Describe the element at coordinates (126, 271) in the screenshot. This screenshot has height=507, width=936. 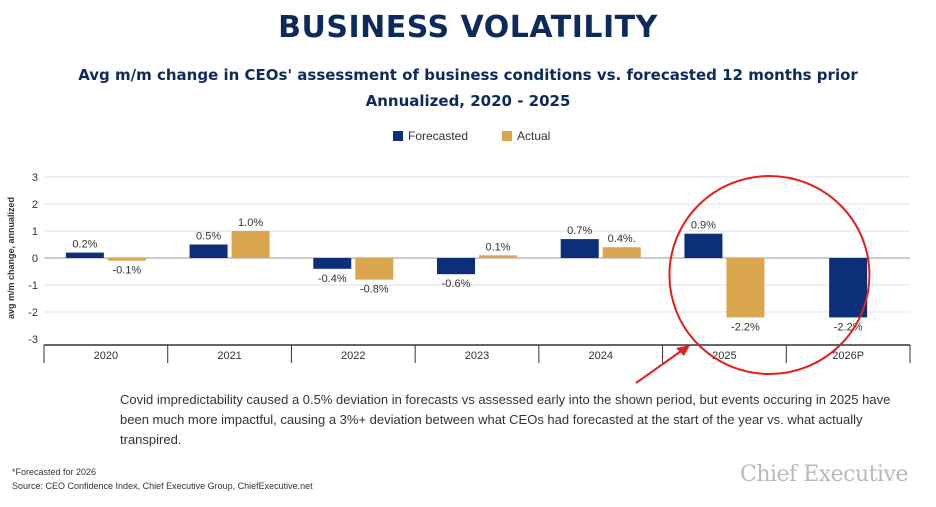
I see `data-label: -0.1%` at that location.